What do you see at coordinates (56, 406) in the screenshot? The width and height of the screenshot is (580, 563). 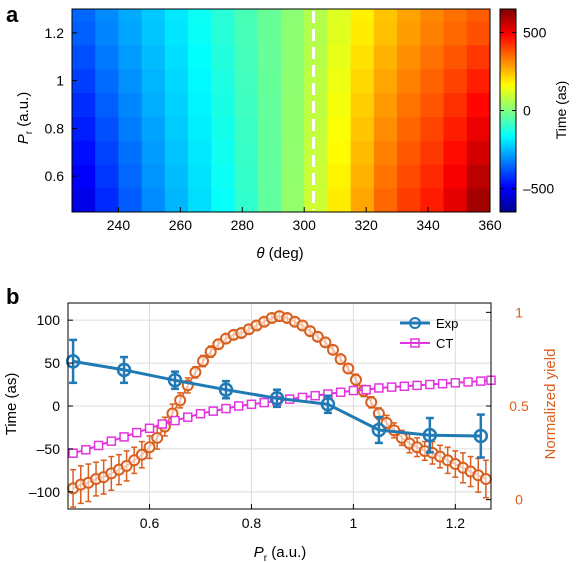 I see `line-y-tick-label: 0` at bounding box center [56, 406].